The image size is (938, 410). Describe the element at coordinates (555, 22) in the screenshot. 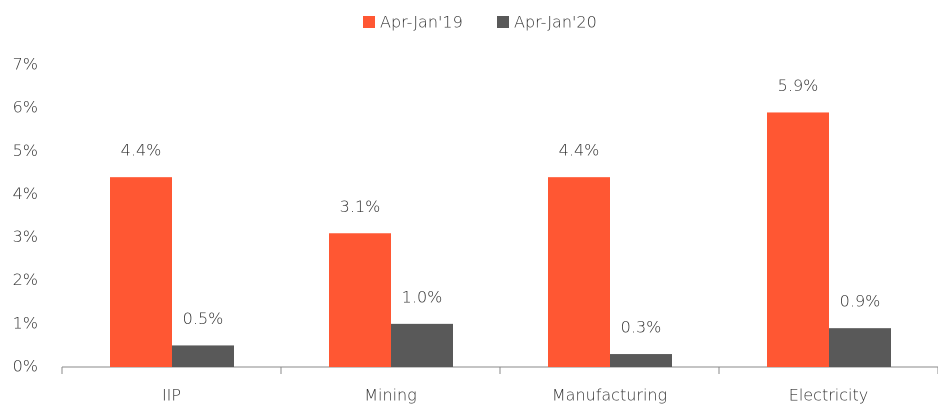

I see `legend-label: Apr-Jan'20` at that location.